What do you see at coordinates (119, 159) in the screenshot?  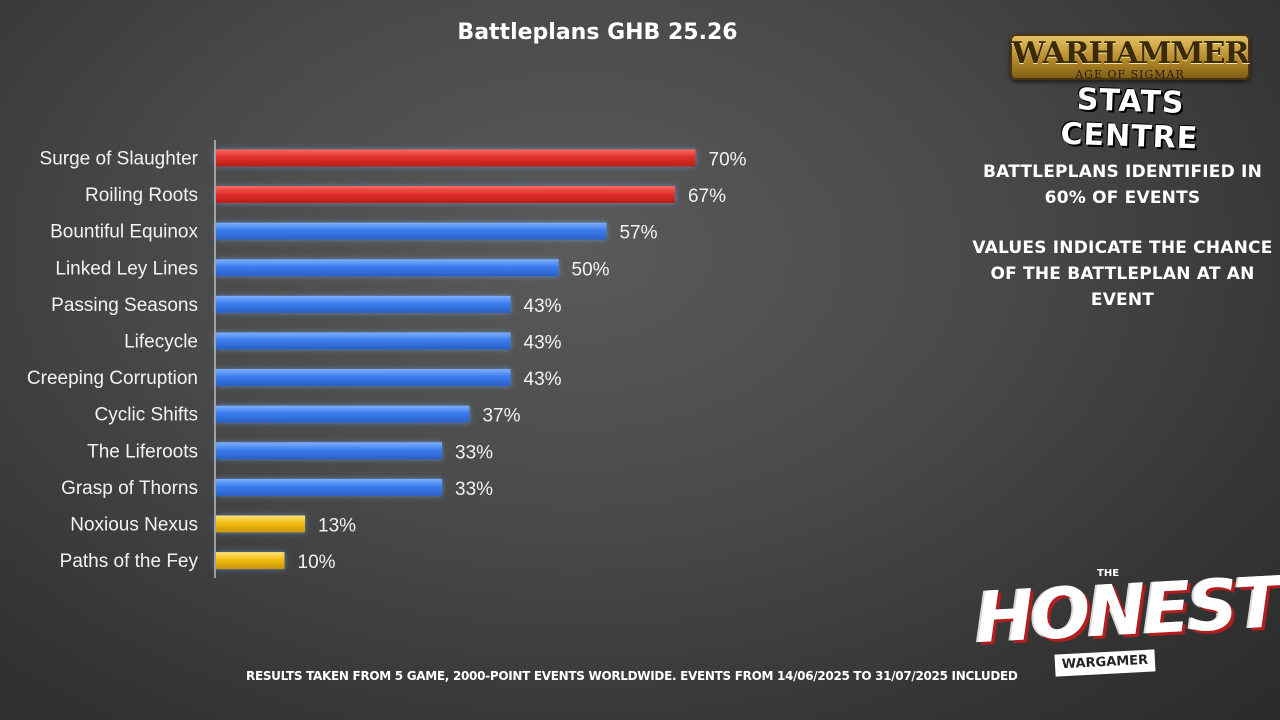 I see `category-label: Surge of Slaughter` at bounding box center [119, 159].